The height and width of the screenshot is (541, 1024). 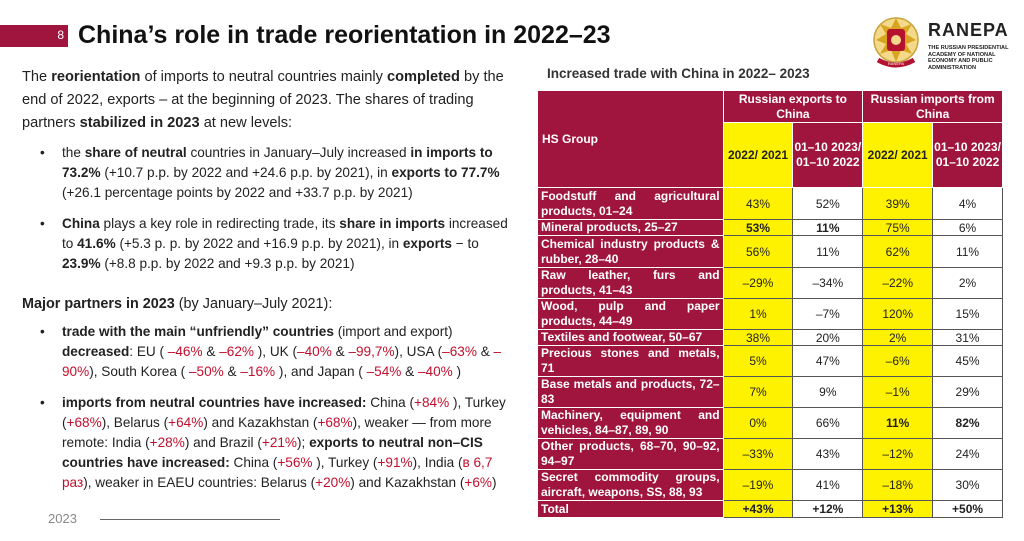 What do you see at coordinates (758, 392) in the screenshot?
I see `cell-exports-2022: 7%` at bounding box center [758, 392].